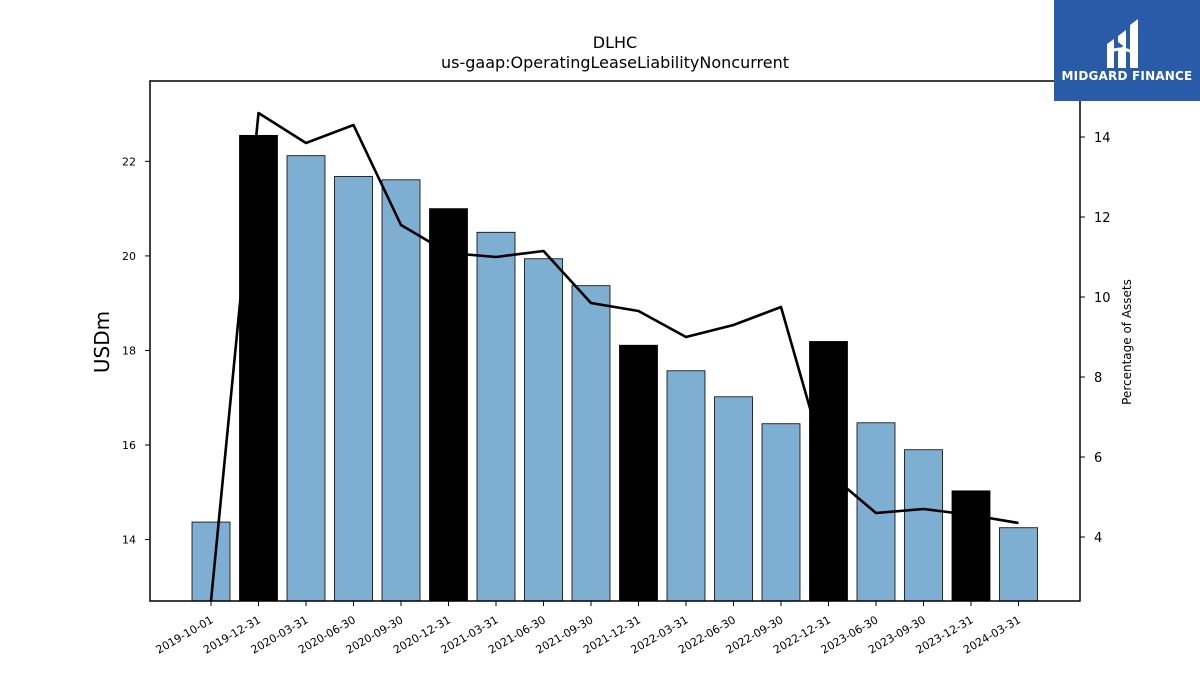 Image resolution: width=1200 pixels, height=675 pixels. I want to click on y-axis-left: 14 16 18 20 22, so click(136, 351).